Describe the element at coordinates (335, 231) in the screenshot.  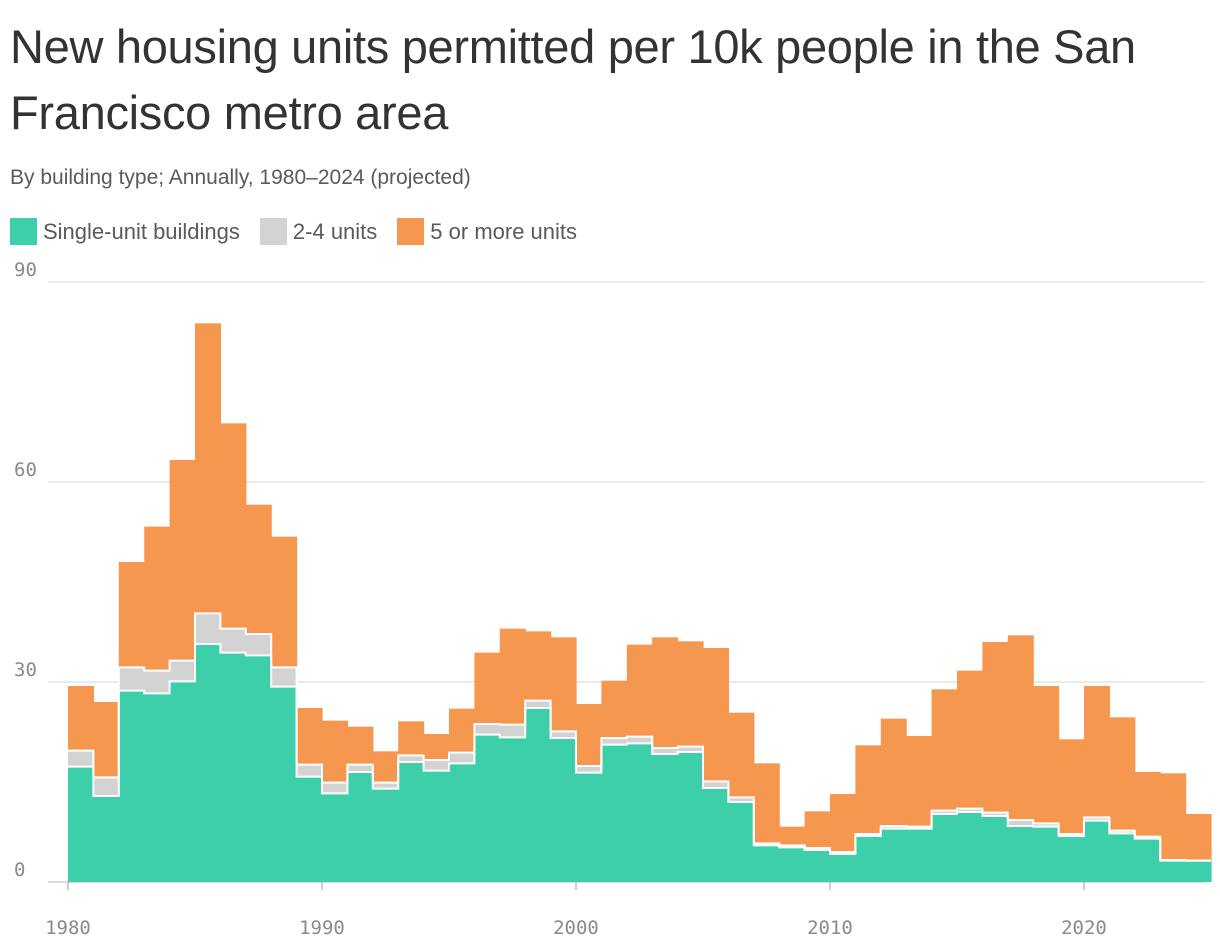
I see `legend-label-2-4-units: 2-4 units` at that location.